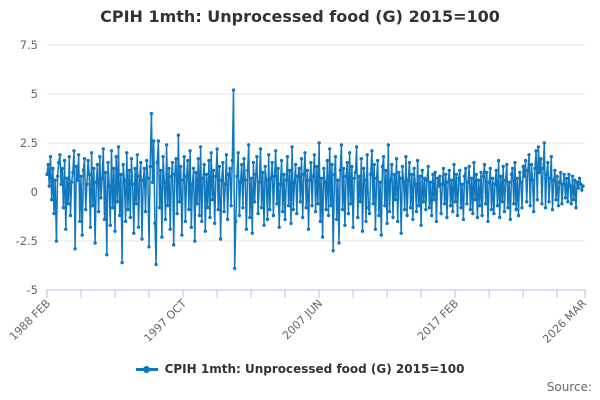 This screenshot has width=600, height=400. I want to click on legend-item: CPIH 1mth: Unprocessed food (G) 2015=100, so click(300, 369).